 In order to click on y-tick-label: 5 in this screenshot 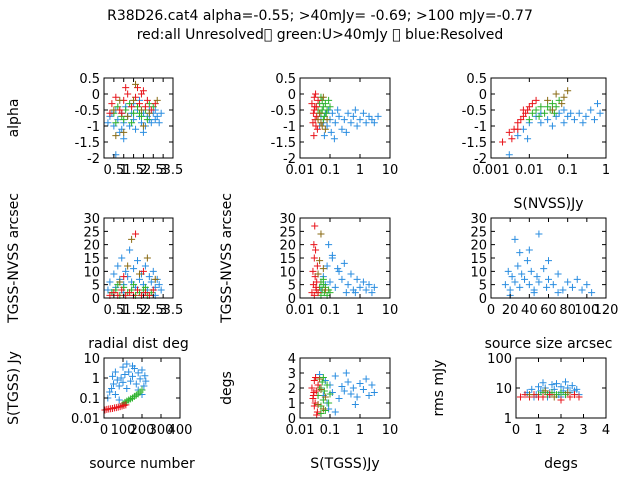, I will do `click(292, 286)`.